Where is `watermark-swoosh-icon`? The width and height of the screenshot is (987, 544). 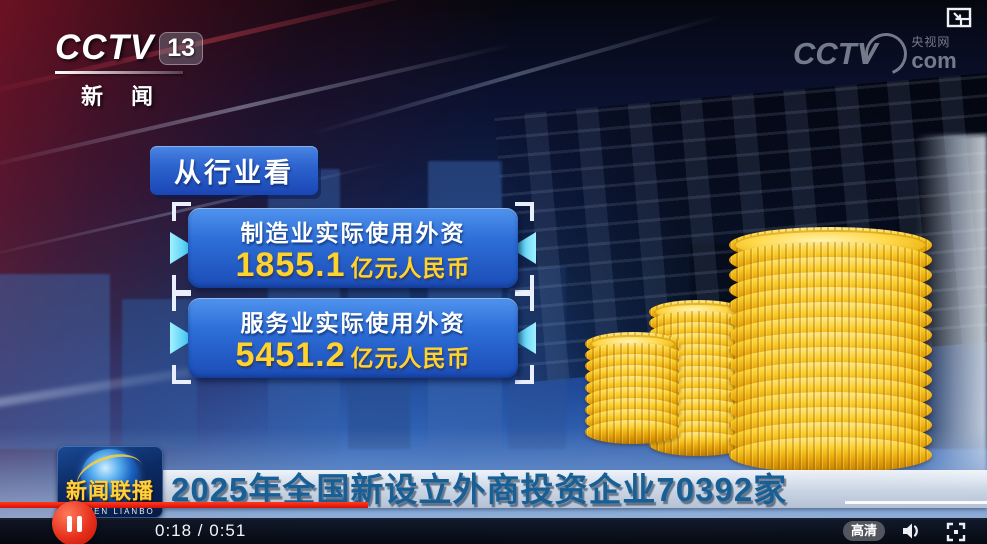 watermark-swoosh-icon is located at coordinates (886, 54).